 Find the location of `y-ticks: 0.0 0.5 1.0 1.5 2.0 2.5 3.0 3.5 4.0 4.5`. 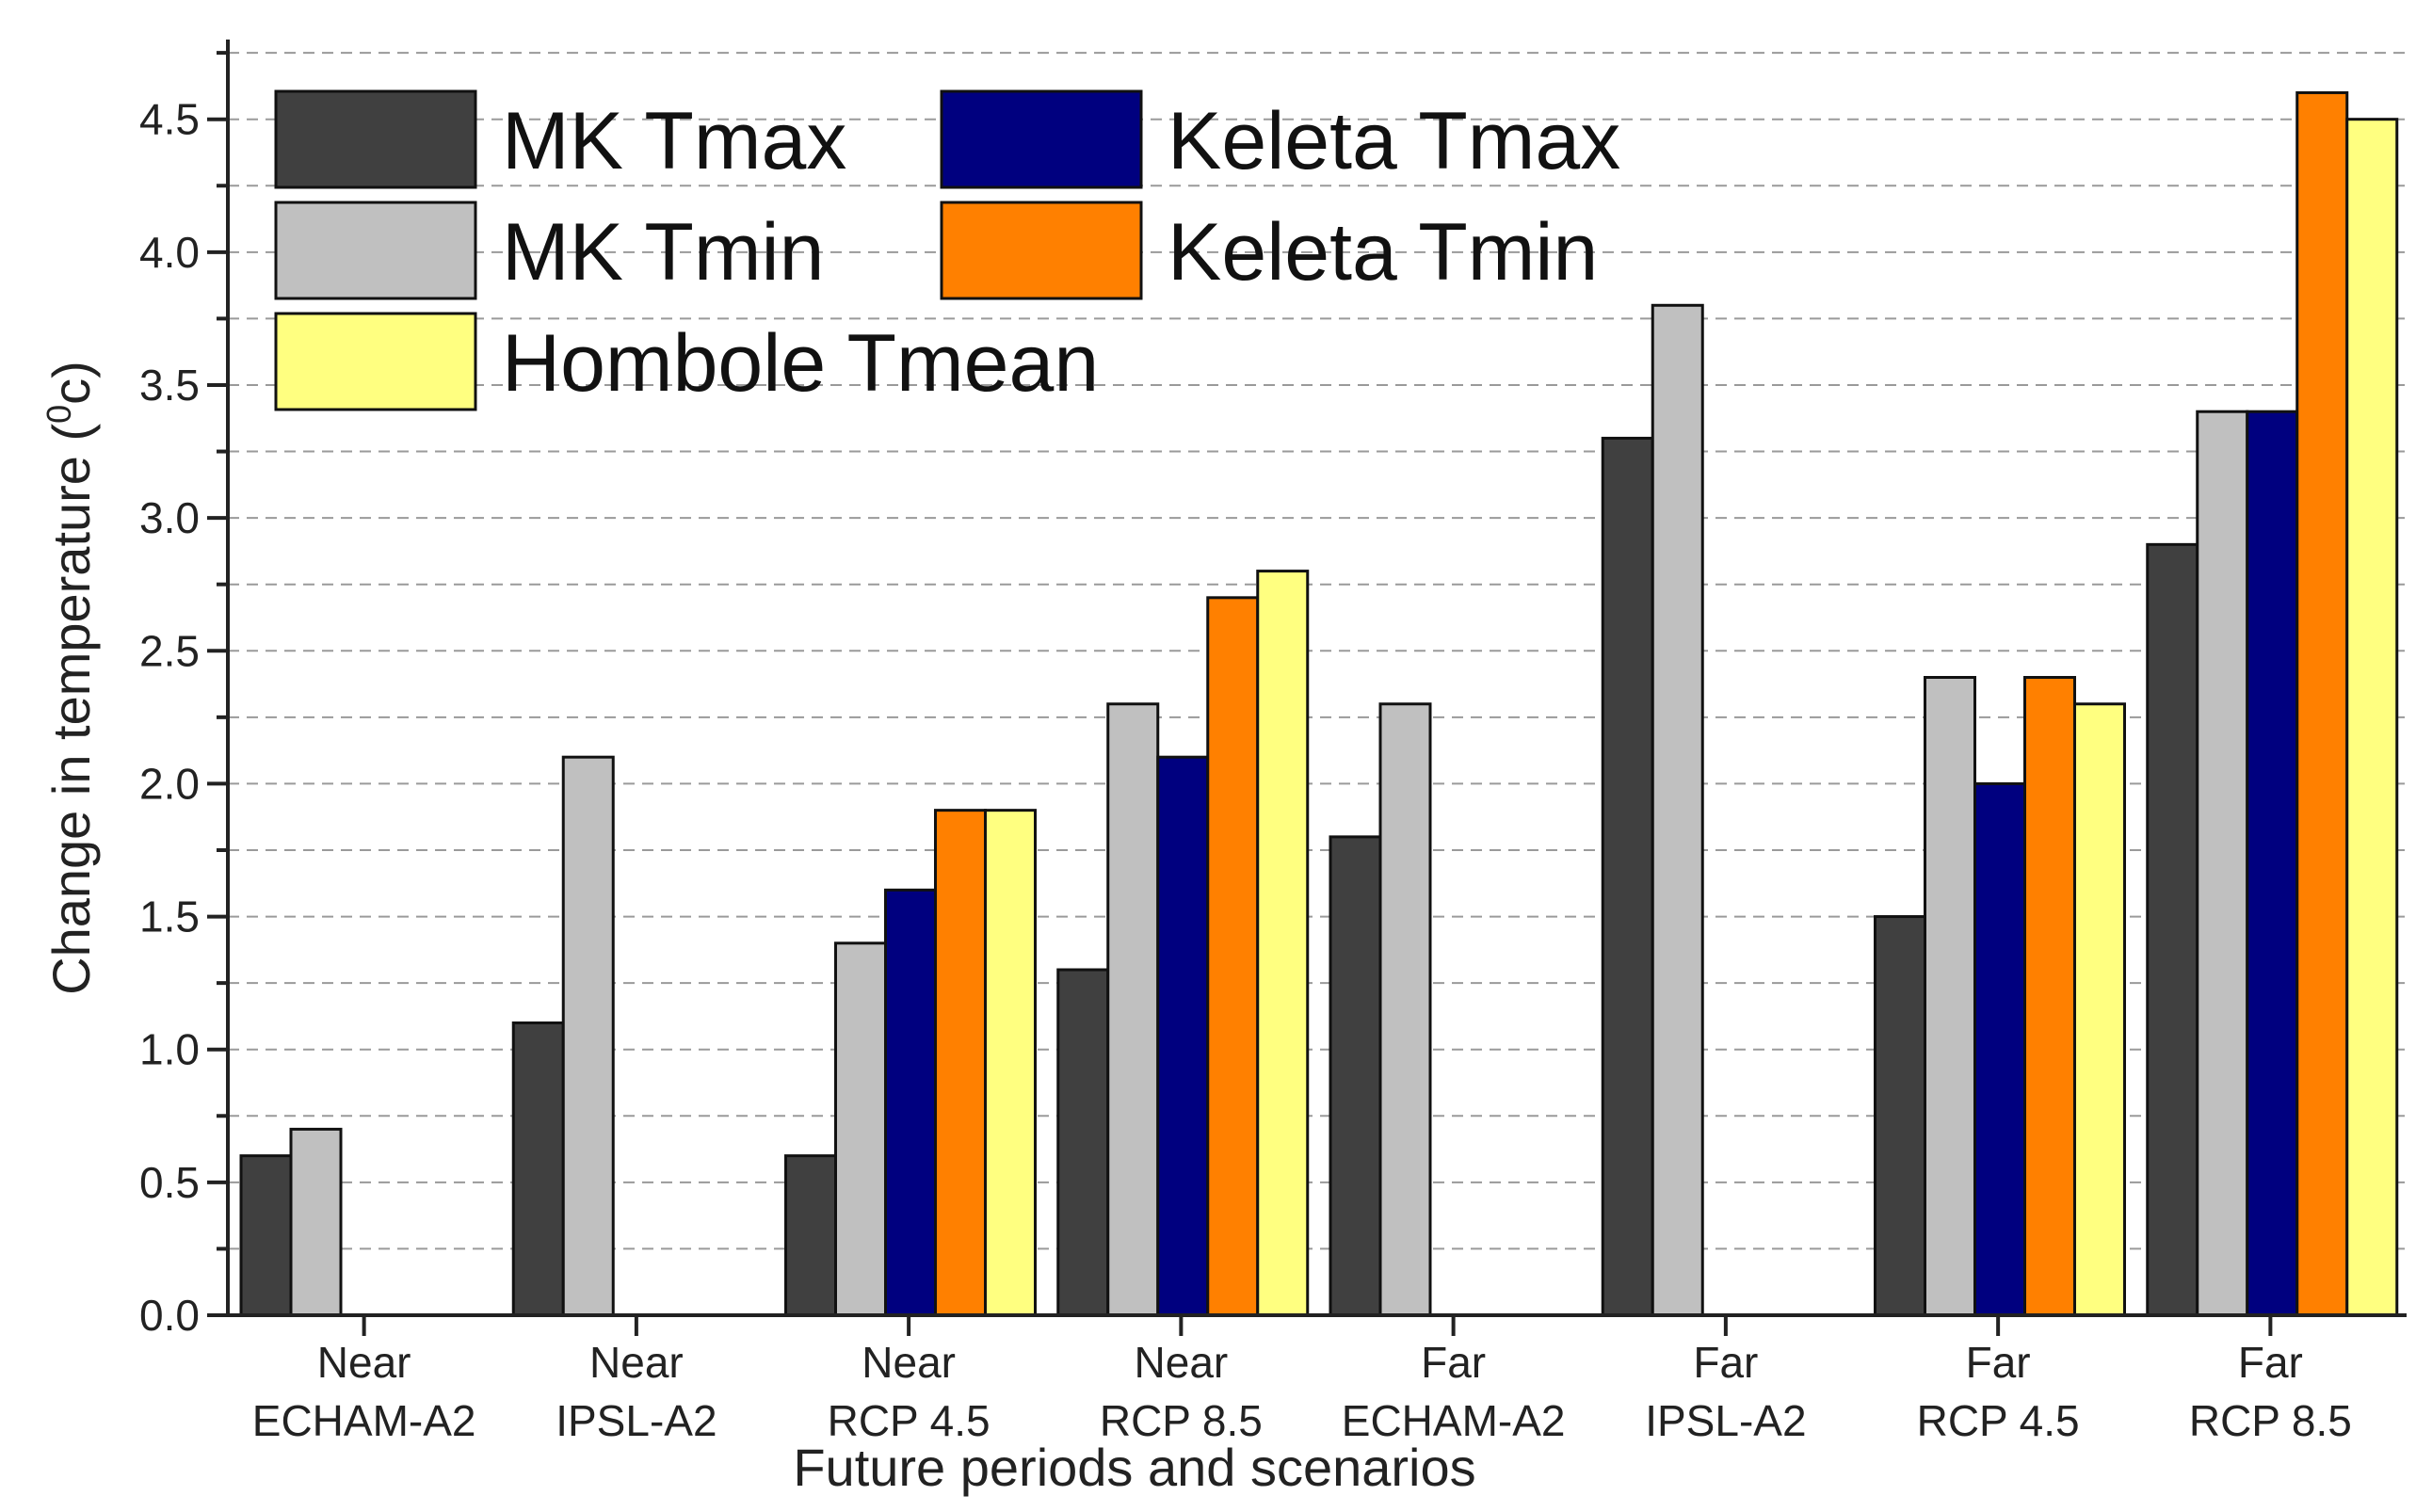

y-ticks: 0.0 0.5 1.0 1.5 2.0 2.5 3.0 3.5 4.0 4.5 is located at coordinates (183, 695).